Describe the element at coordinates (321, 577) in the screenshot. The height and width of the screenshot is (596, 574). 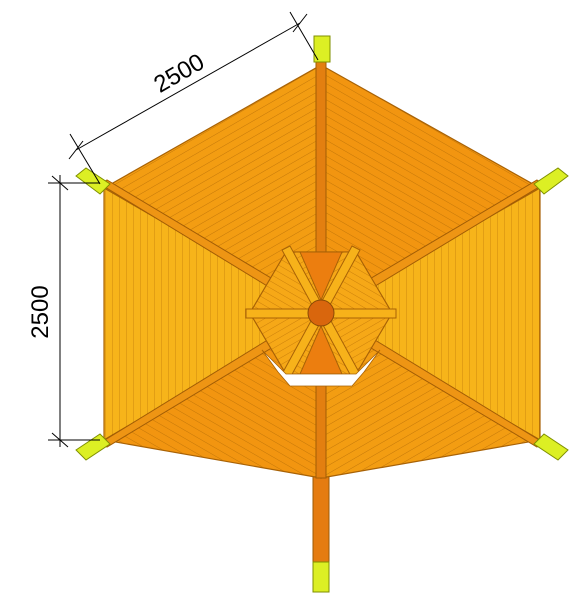
I see `post-cap-bottom` at that location.